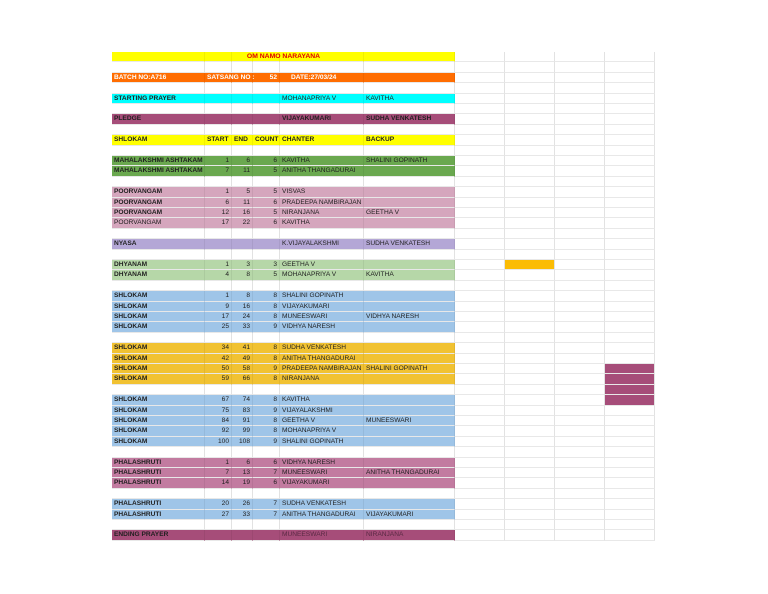 Image resolution: width=768 pixels, height=594 pixels. What do you see at coordinates (230, 78) in the screenshot?
I see `cell: SATSANG NO :` at bounding box center [230, 78].